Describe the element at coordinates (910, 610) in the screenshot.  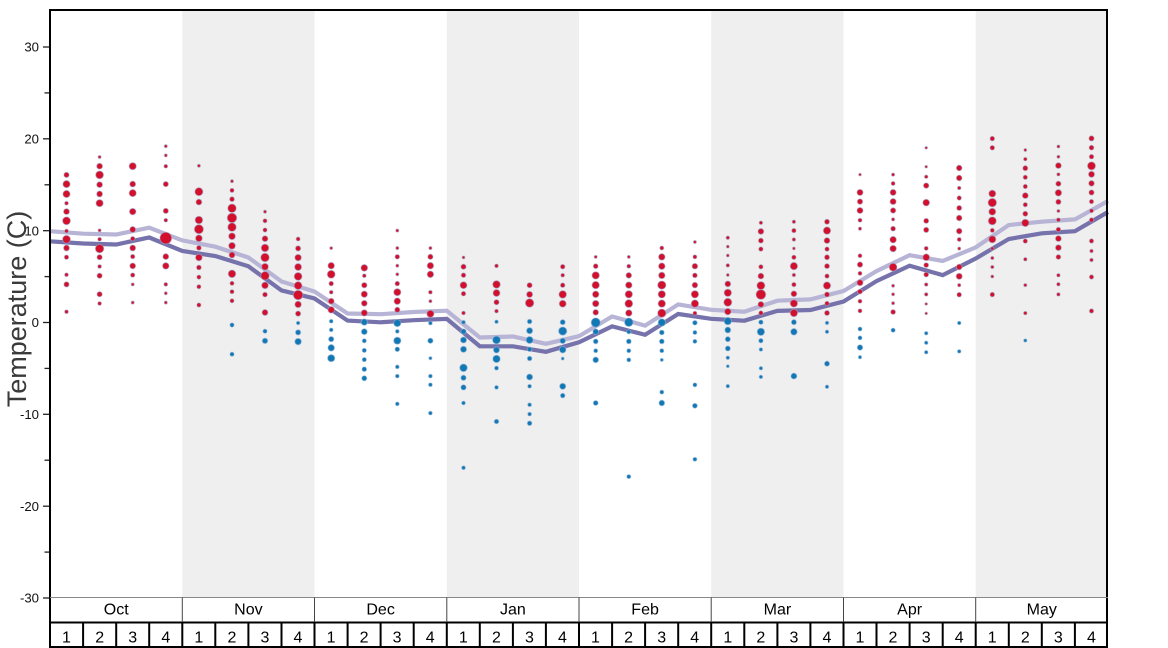
I see `svg-text: Apr` at that location.